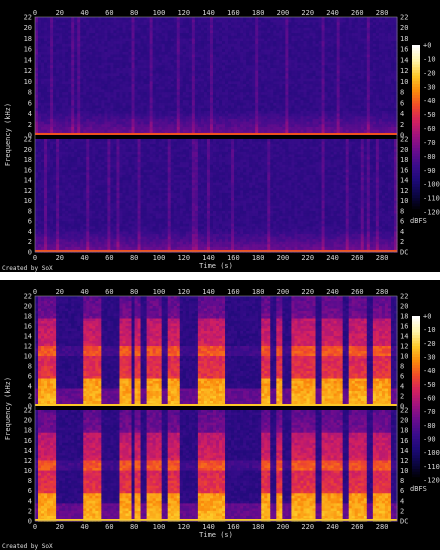 The width and height of the screenshot is (440, 554). I want to click on y-tick-left: 2, so click(30, 511).